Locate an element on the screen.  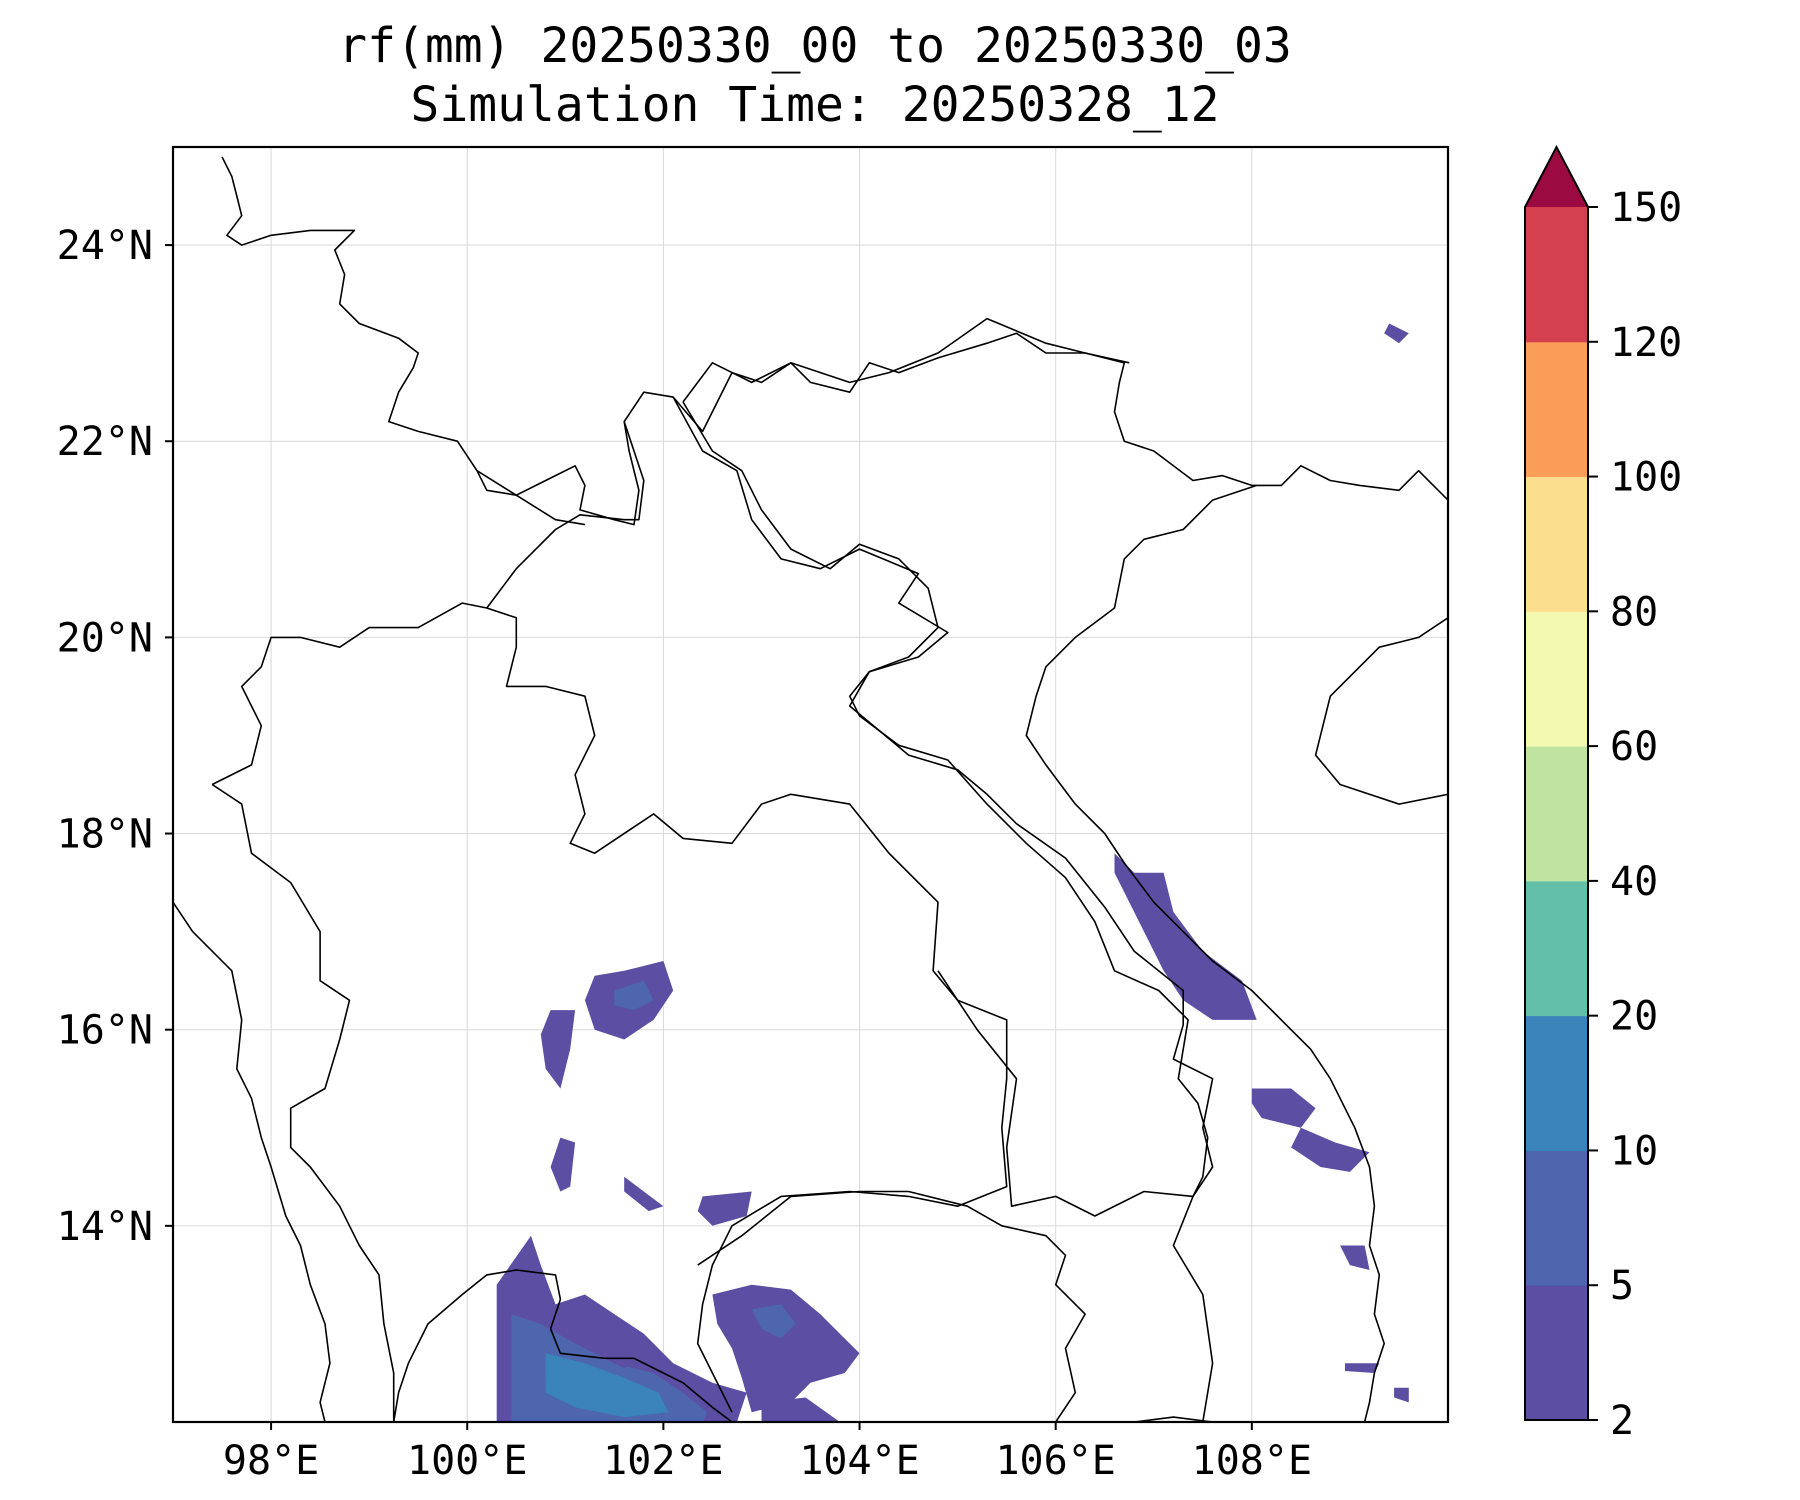
colorbar-tick-label: 150 is located at coordinates (1646, 208).